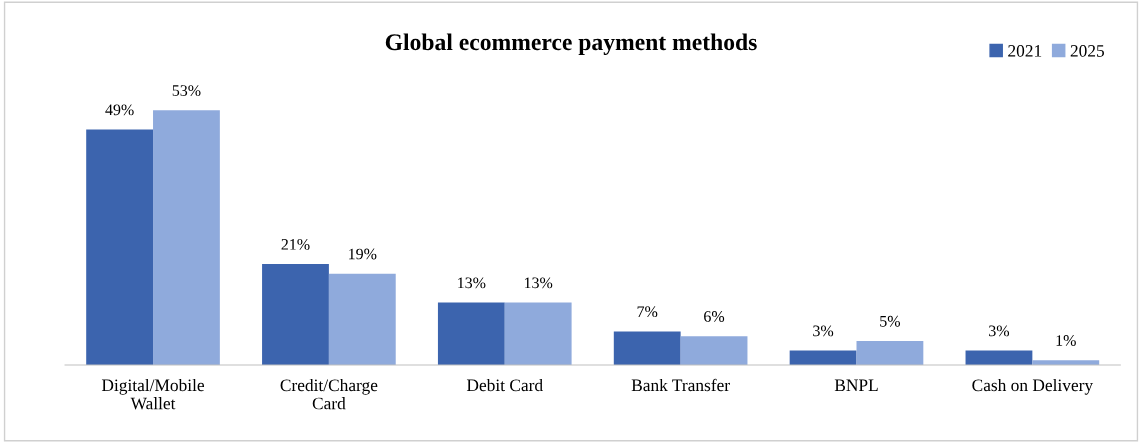  I want to click on data-label: 7%, so click(647, 312).